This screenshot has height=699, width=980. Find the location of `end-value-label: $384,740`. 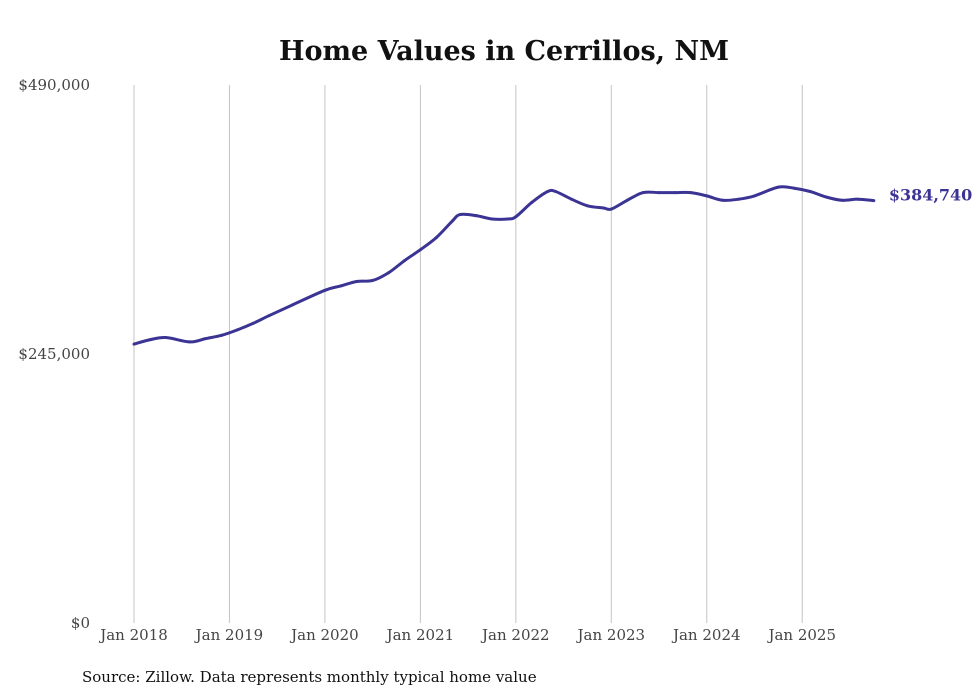

end-value-label: $384,740 is located at coordinates (931, 195).